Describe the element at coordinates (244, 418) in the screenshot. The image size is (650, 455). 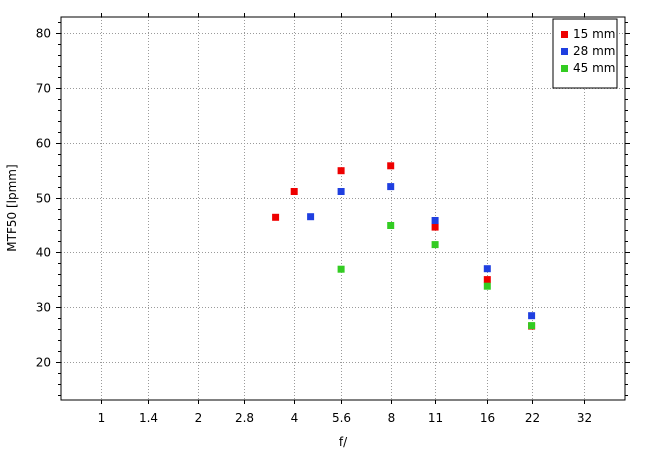
I see `x-tick-label: 2.8` at that location.